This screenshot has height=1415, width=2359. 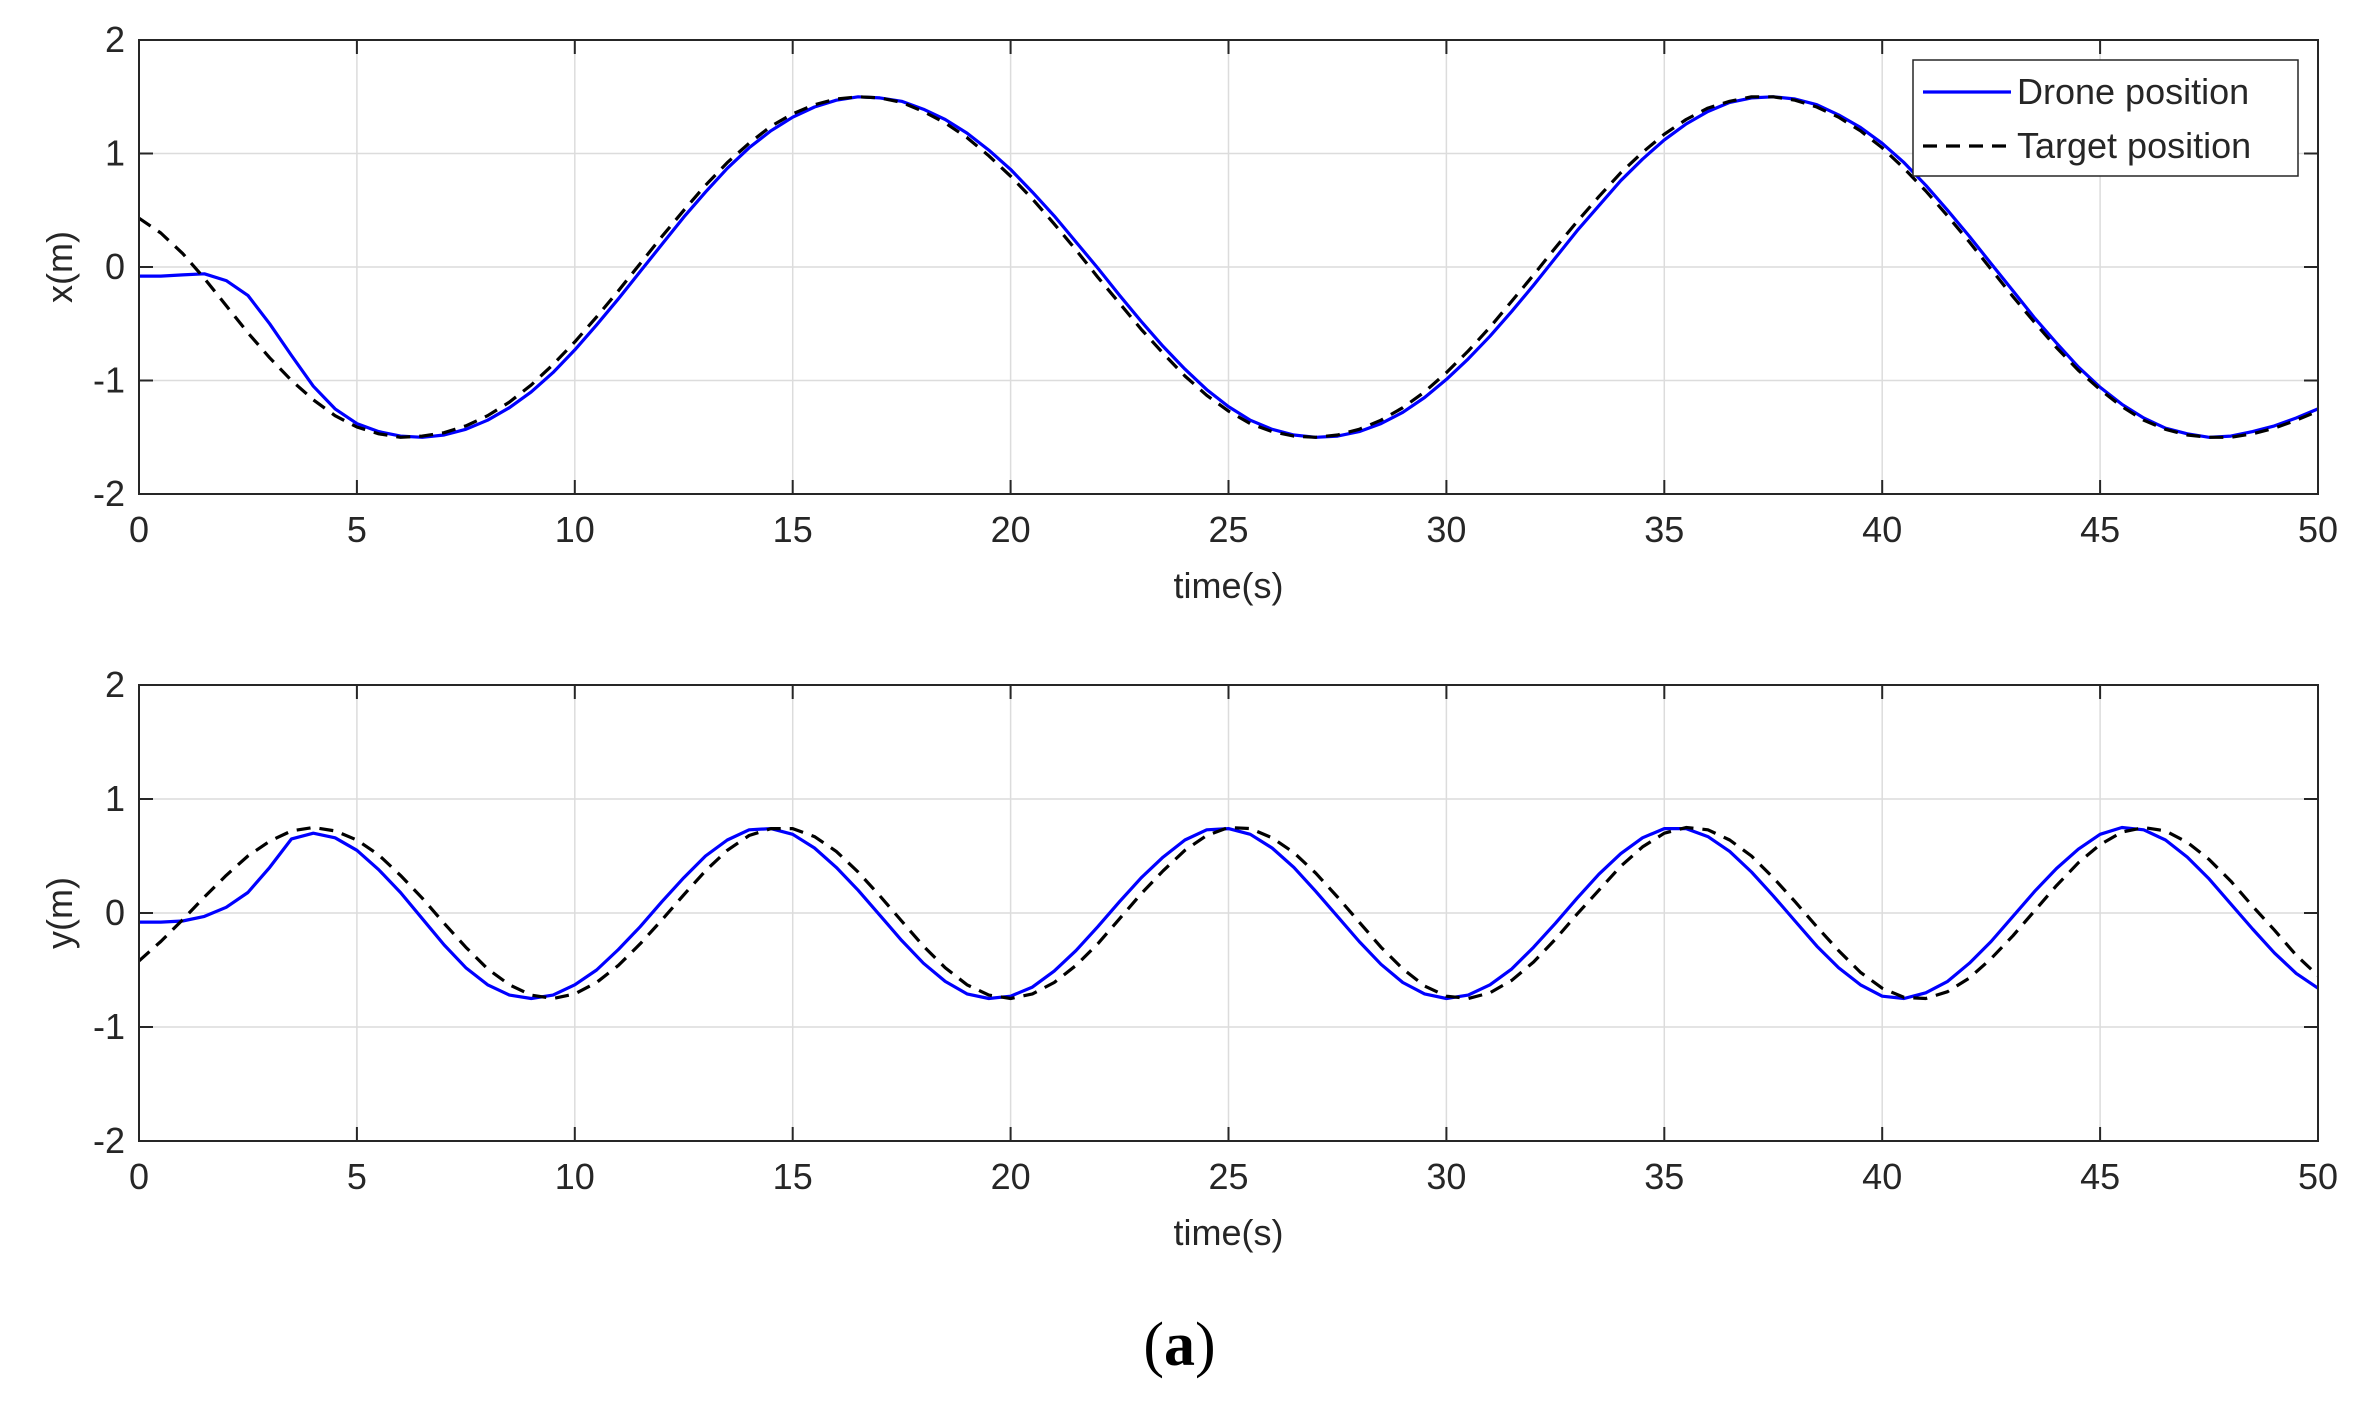 I want to click on drone-position-line, so click(x=1229, y=913).